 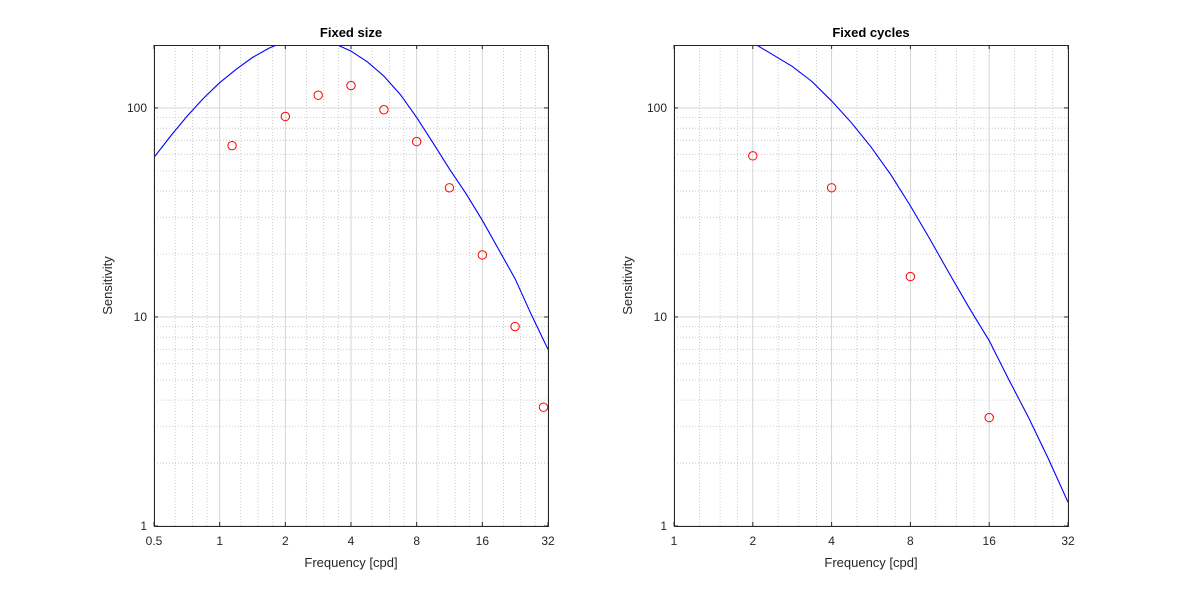 What do you see at coordinates (351, 32) in the screenshot?
I see `chart-title-fixed-size: Fixed size` at bounding box center [351, 32].